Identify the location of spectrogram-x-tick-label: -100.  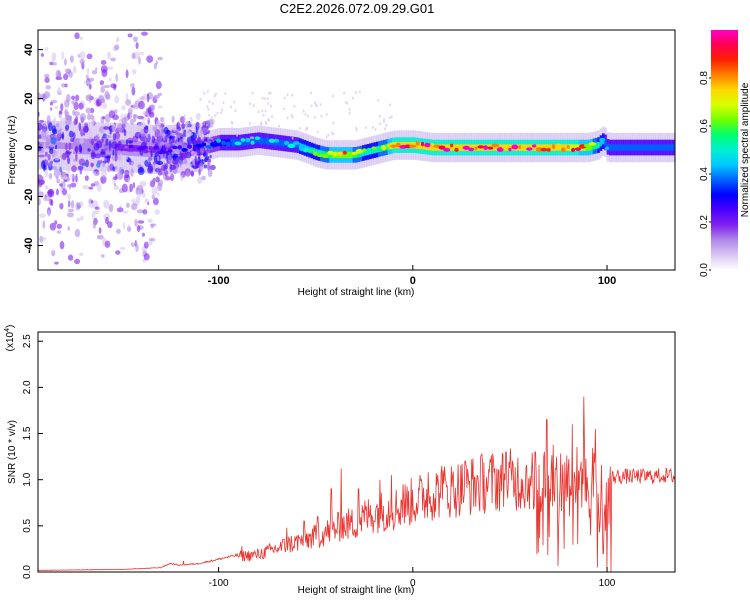
(219, 281).